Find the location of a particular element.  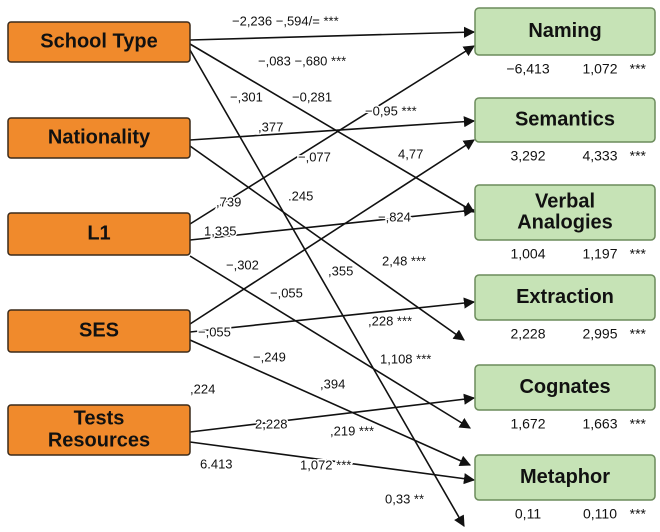

outcome-stat: 1,072 is located at coordinates (599, 69).